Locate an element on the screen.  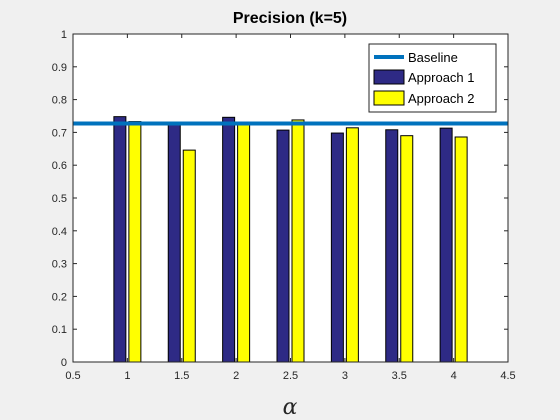
x-tick-label-8: 4.5 is located at coordinates (507, 376).